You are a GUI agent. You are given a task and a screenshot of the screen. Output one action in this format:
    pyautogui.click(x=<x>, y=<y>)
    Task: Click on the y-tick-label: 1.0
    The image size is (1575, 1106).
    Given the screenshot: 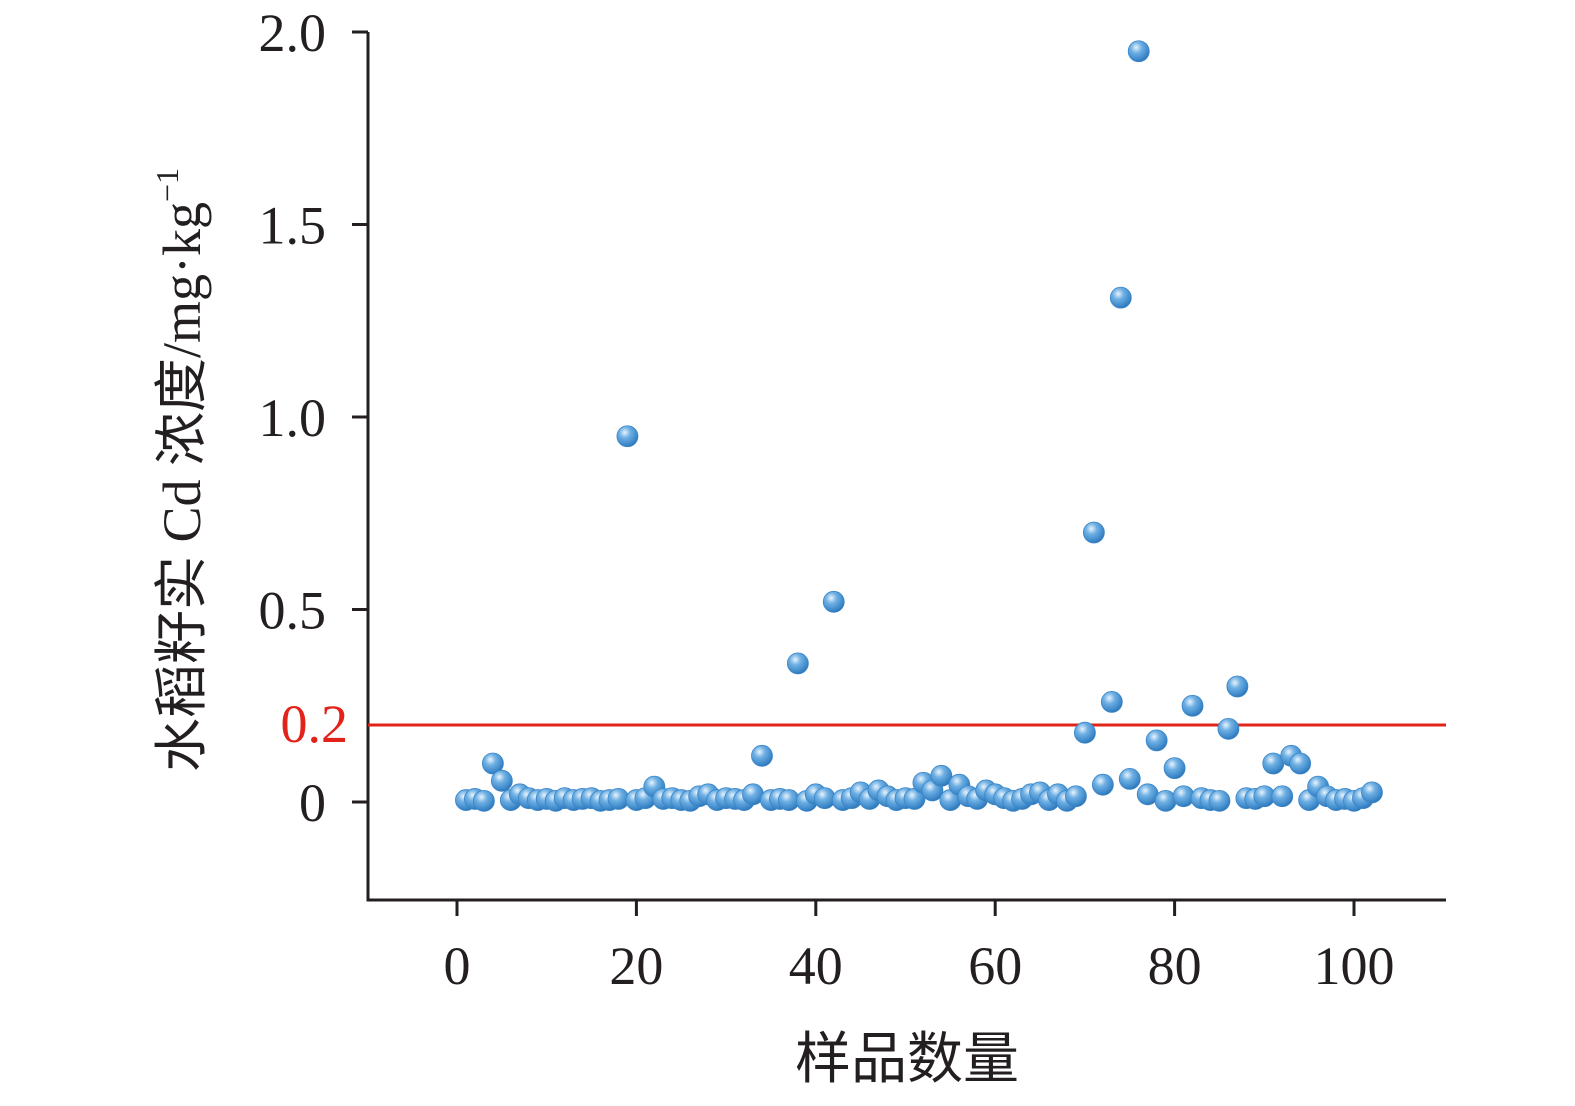 What is the action you would take?
    pyautogui.click(x=293, y=418)
    